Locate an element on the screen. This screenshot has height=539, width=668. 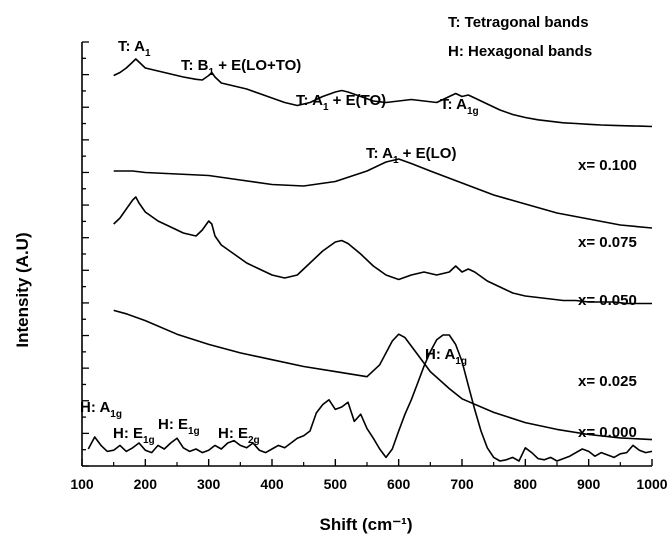
x-tick-label: 400 is located at coordinates (272, 484).